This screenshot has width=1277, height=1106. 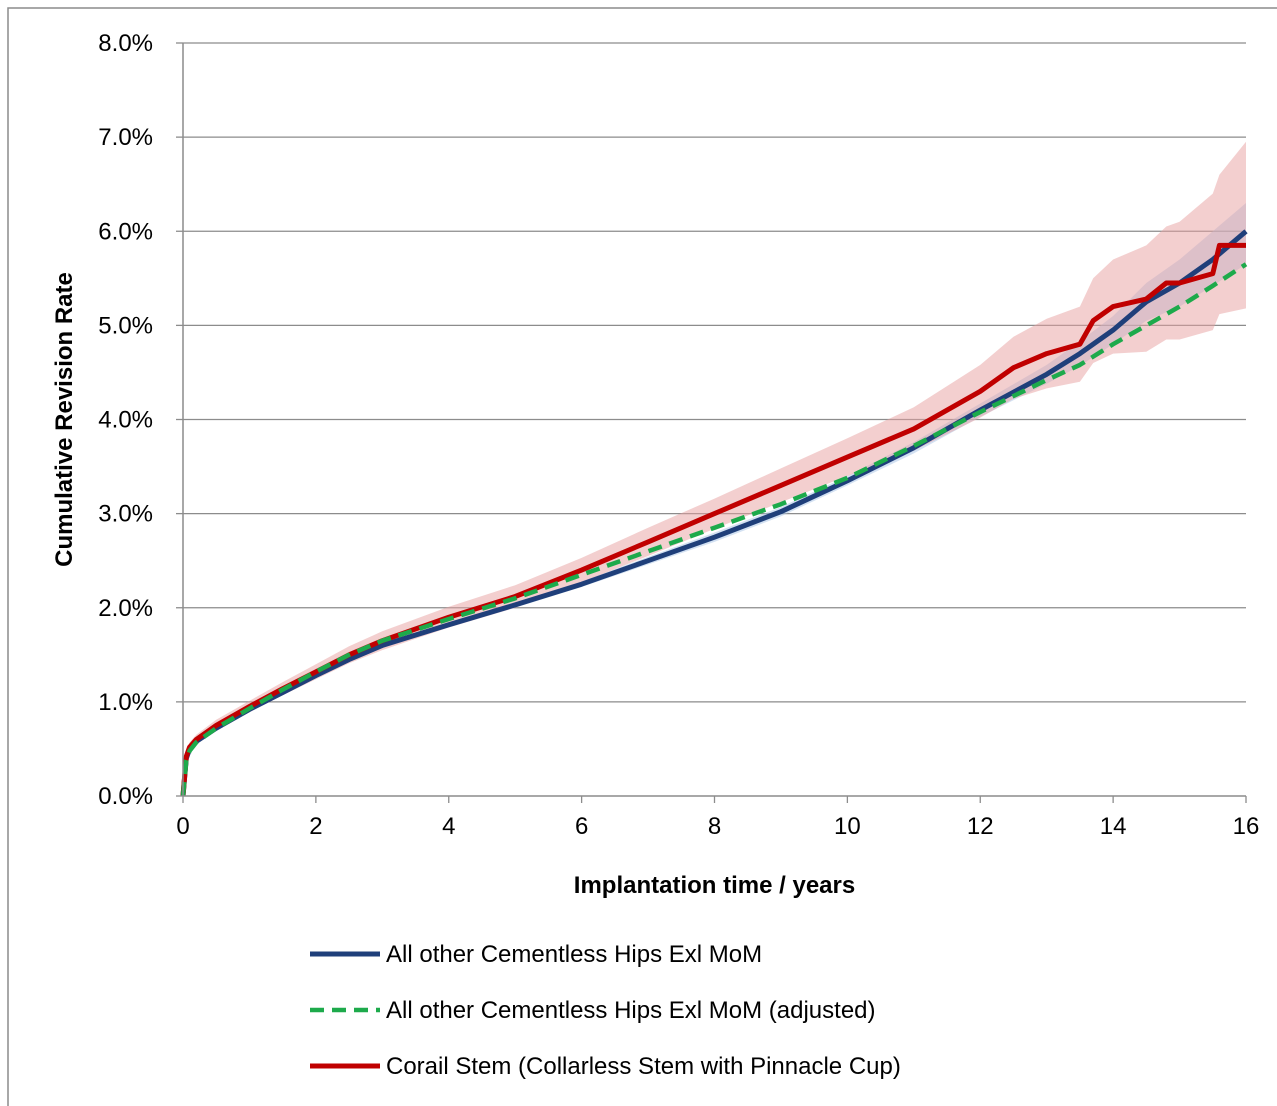 What do you see at coordinates (182, 826) in the screenshot?
I see `x-tick-label: 0` at bounding box center [182, 826].